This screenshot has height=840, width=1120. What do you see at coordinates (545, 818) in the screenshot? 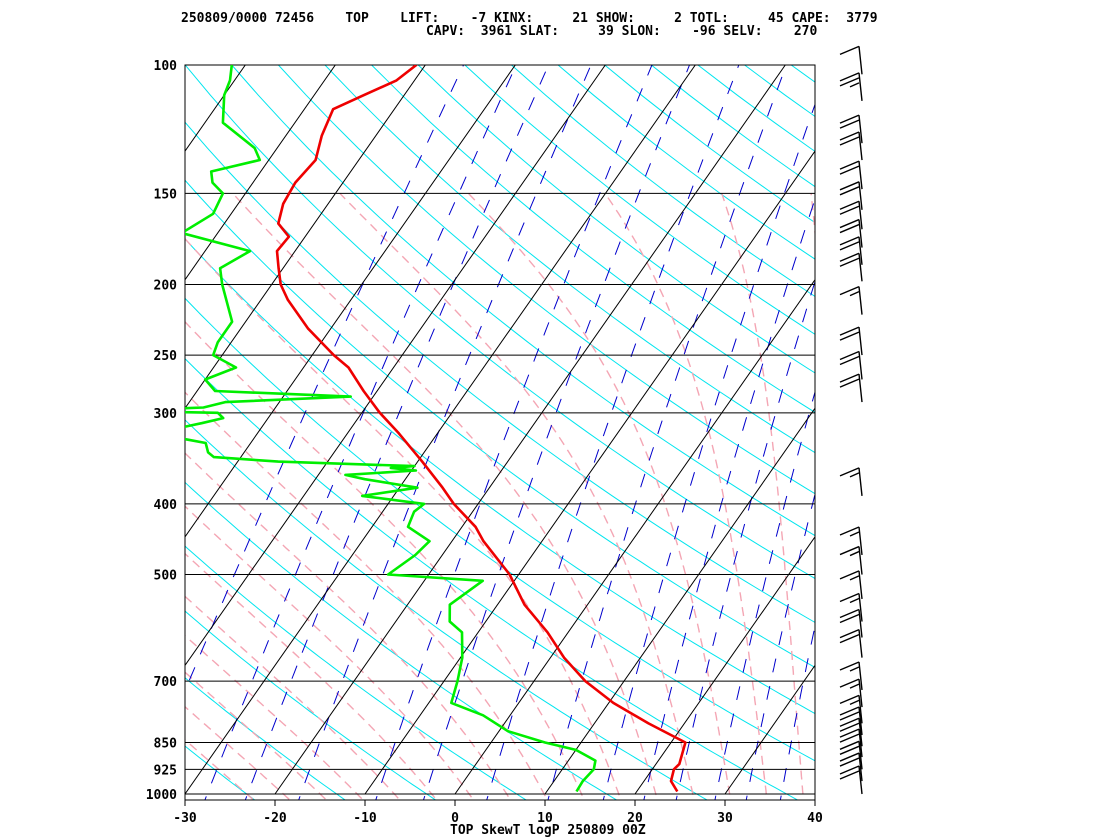
I see `temperature-tick-label: 10` at bounding box center [545, 818].